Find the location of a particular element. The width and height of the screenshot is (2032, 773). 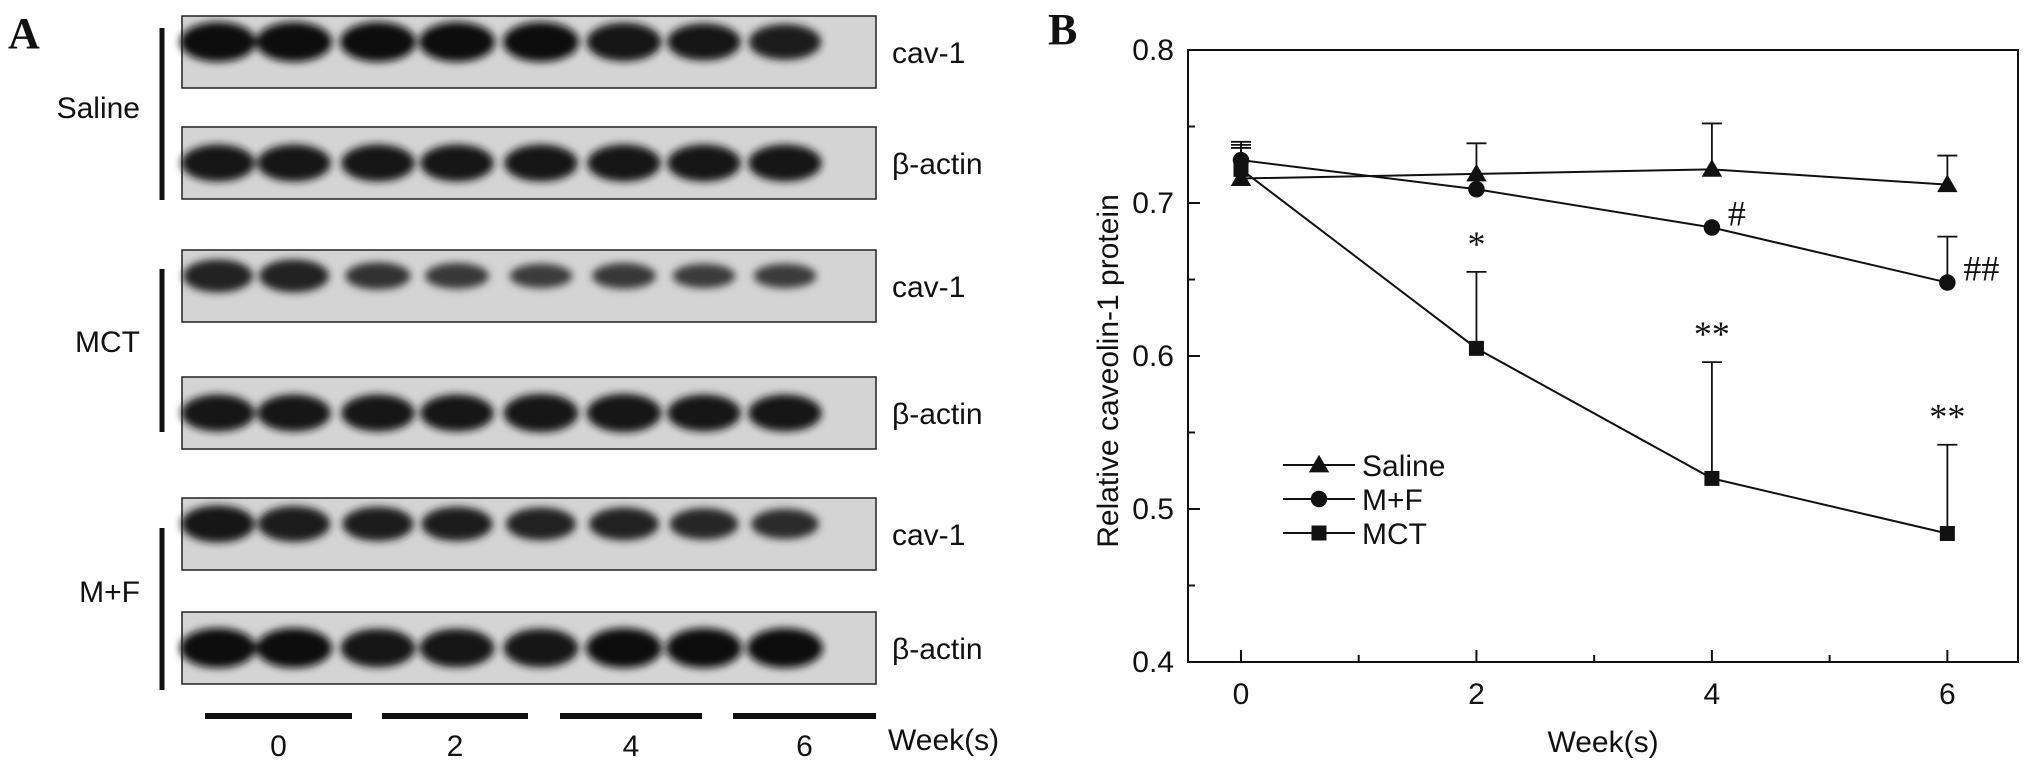

panel-a-letter: A is located at coordinates (24, 33).